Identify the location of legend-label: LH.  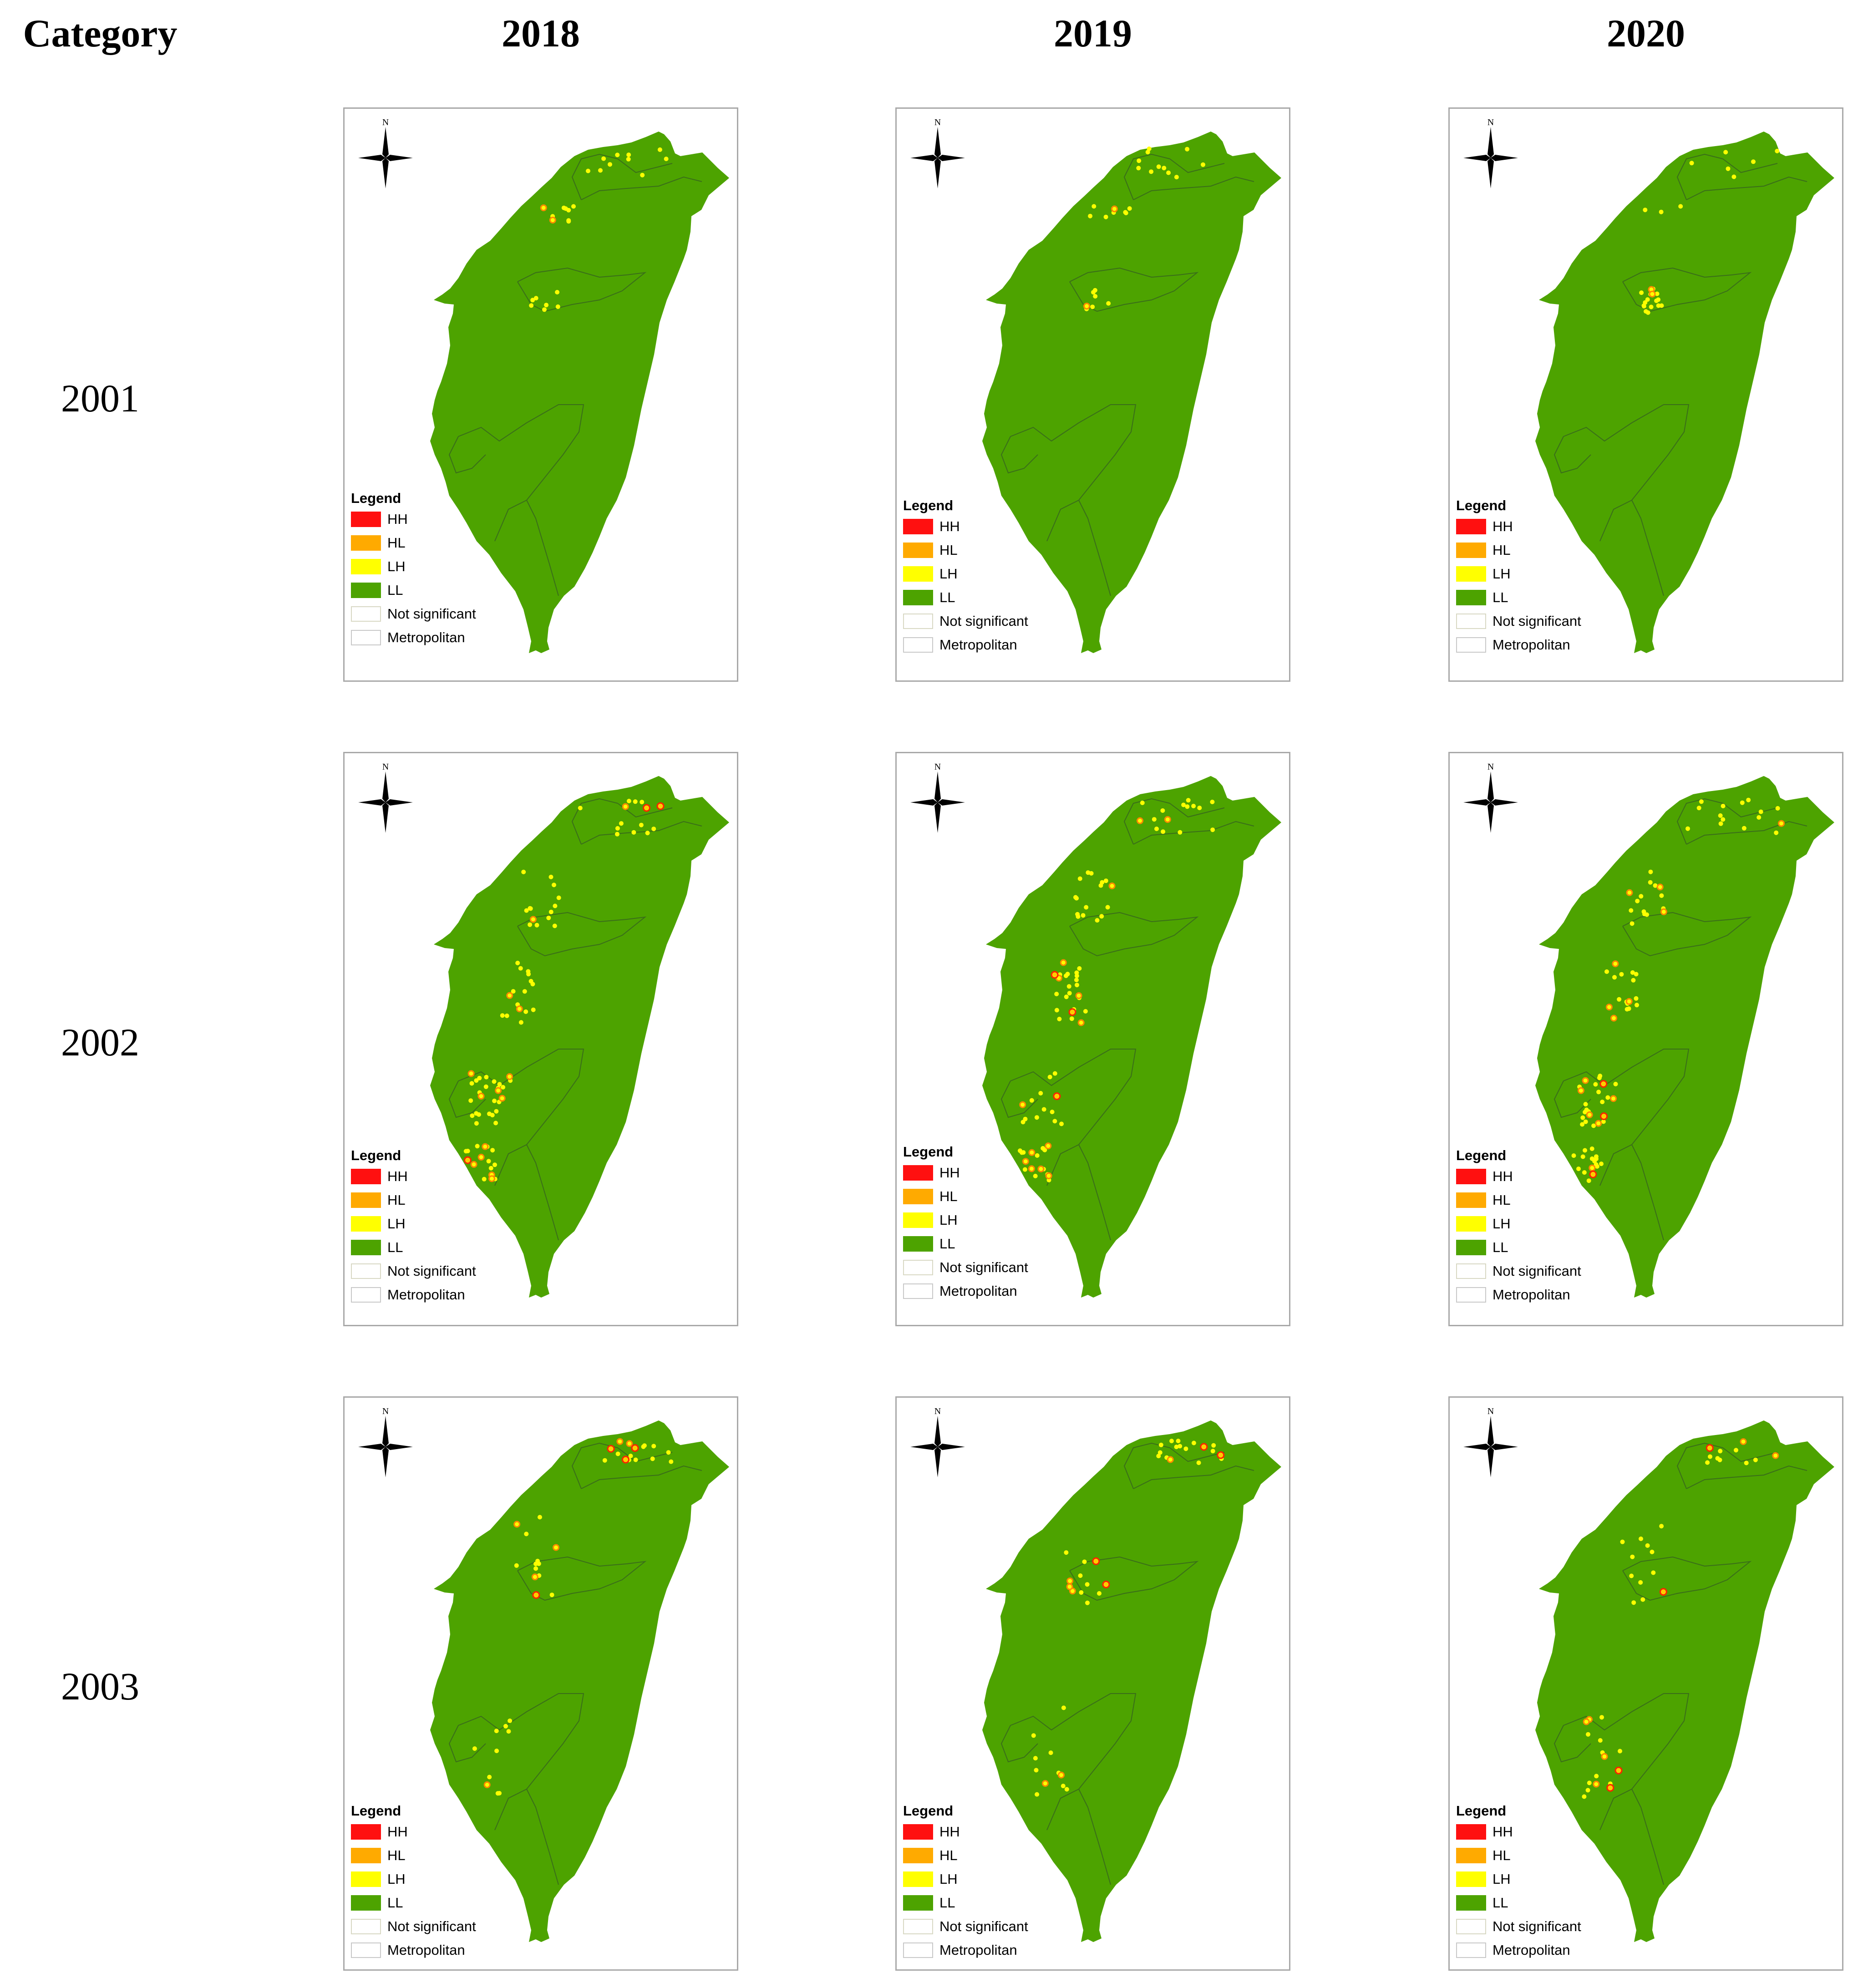
(1501, 574).